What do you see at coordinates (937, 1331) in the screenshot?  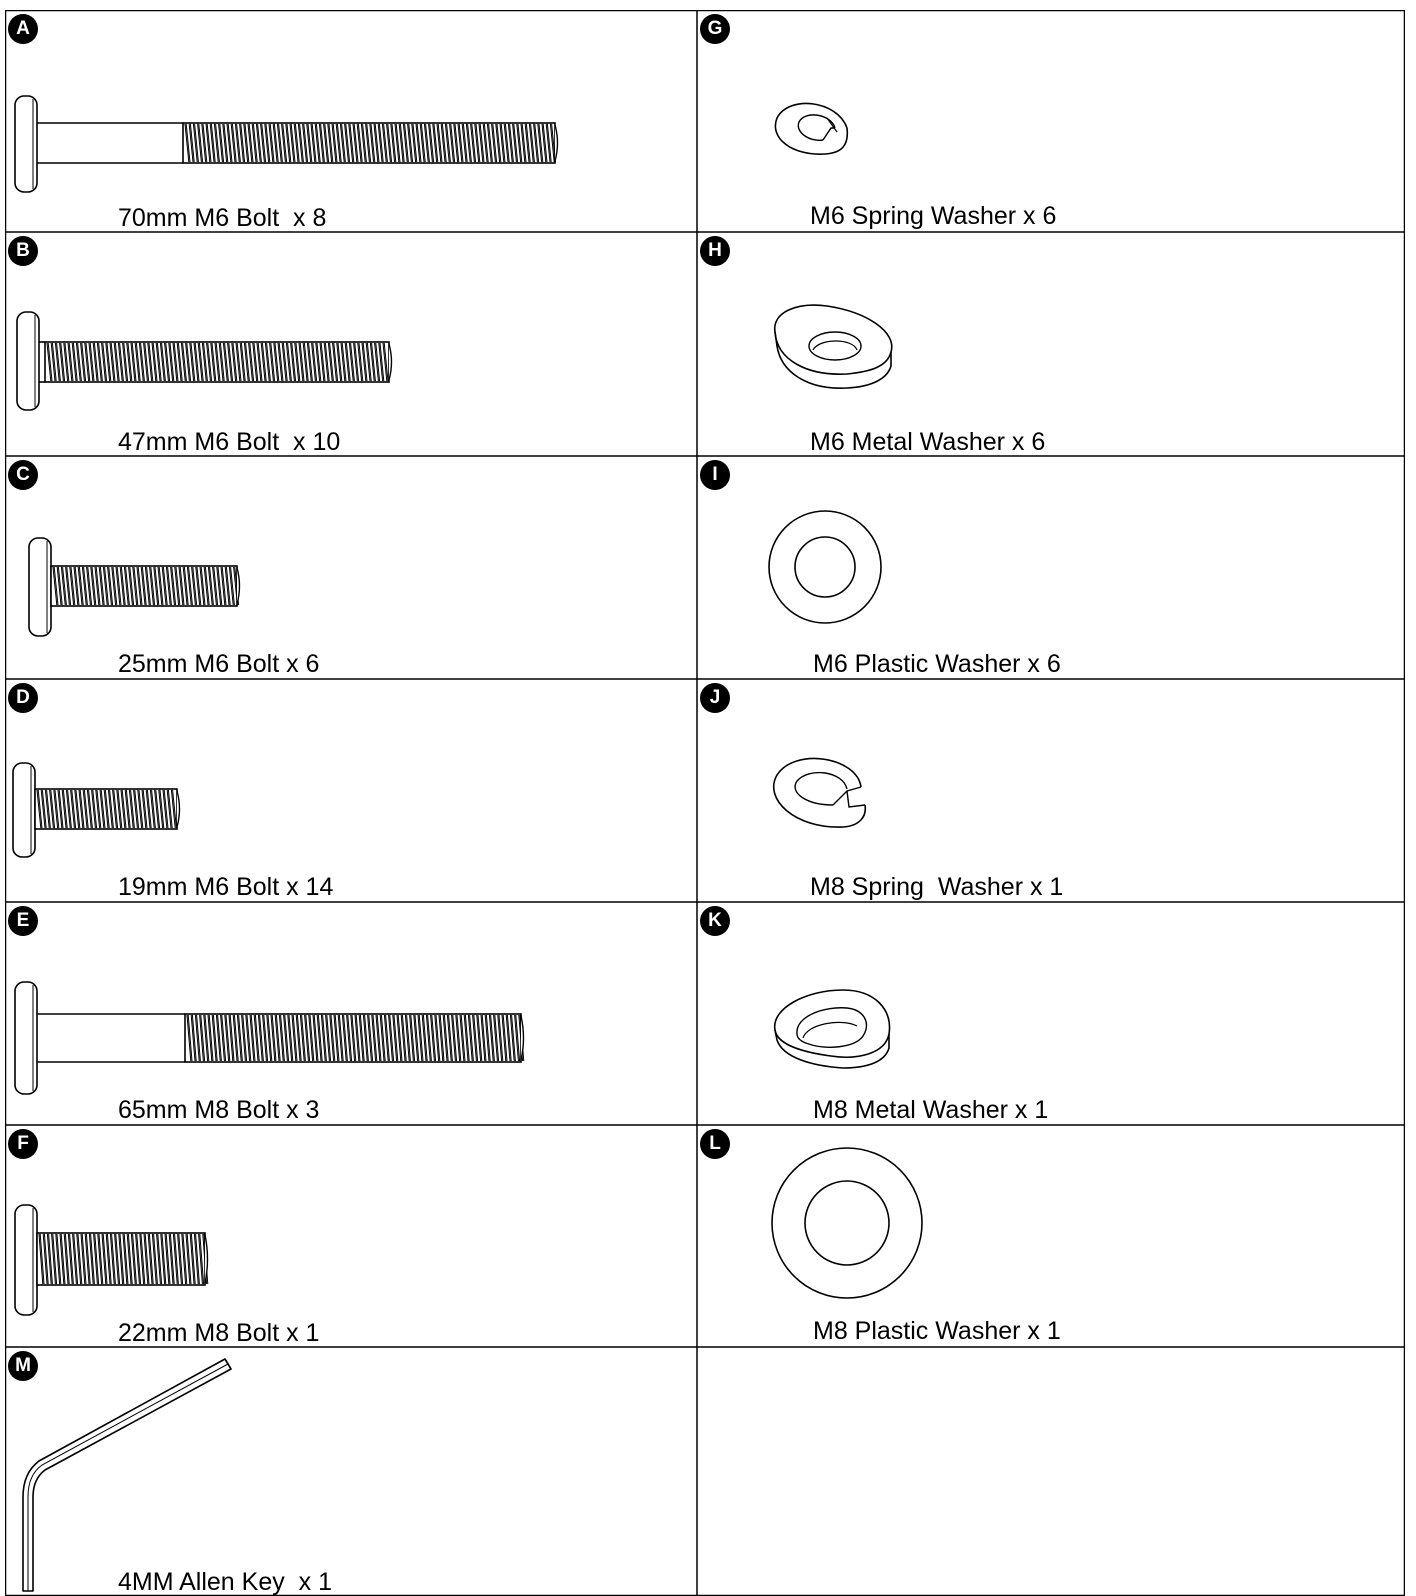 I see `item-label: M8 Plastic Washer x 1` at bounding box center [937, 1331].